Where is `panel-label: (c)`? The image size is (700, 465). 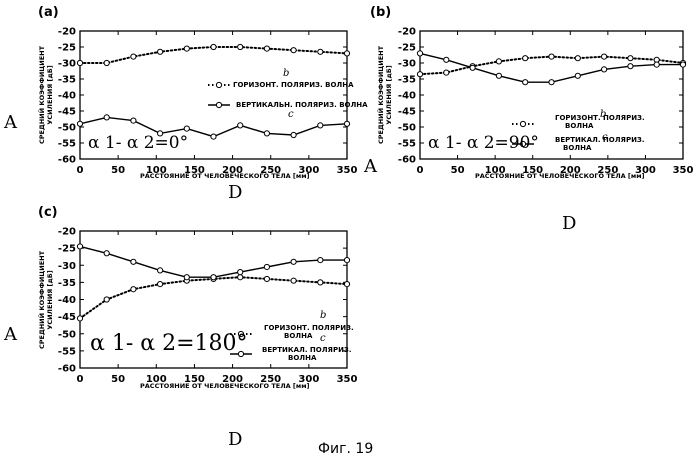
panel-label: (c) is located at coordinates (48, 212).